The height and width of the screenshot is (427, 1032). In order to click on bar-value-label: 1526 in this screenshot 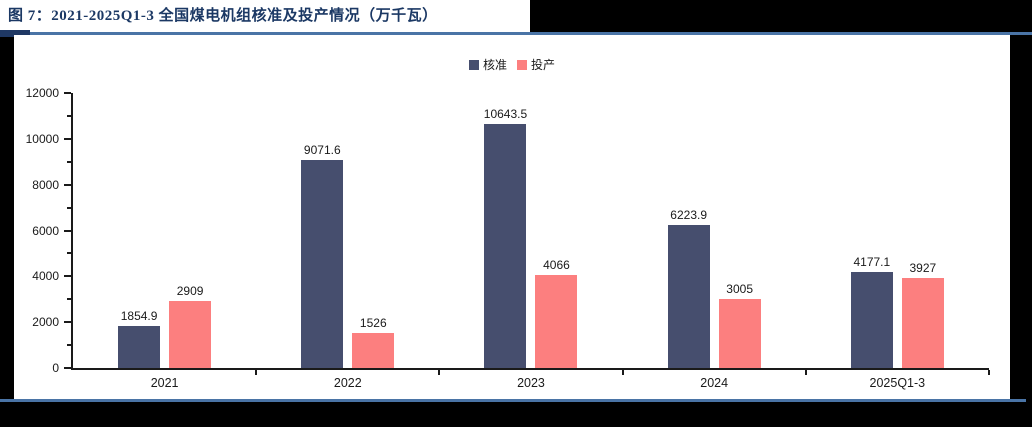, I will do `click(373, 323)`.